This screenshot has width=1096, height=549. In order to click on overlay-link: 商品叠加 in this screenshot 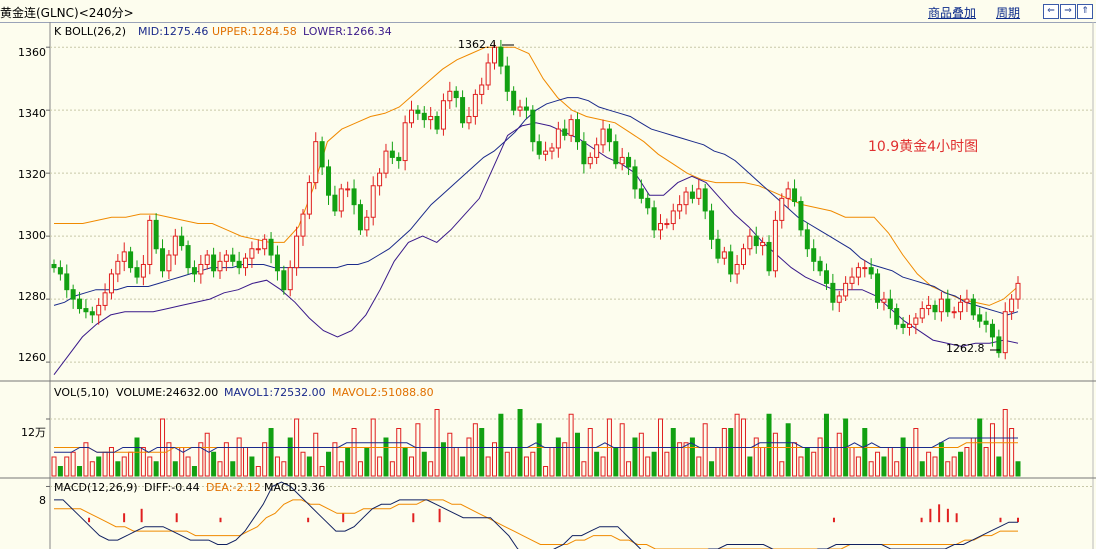, I will do `click(952, 13)`.